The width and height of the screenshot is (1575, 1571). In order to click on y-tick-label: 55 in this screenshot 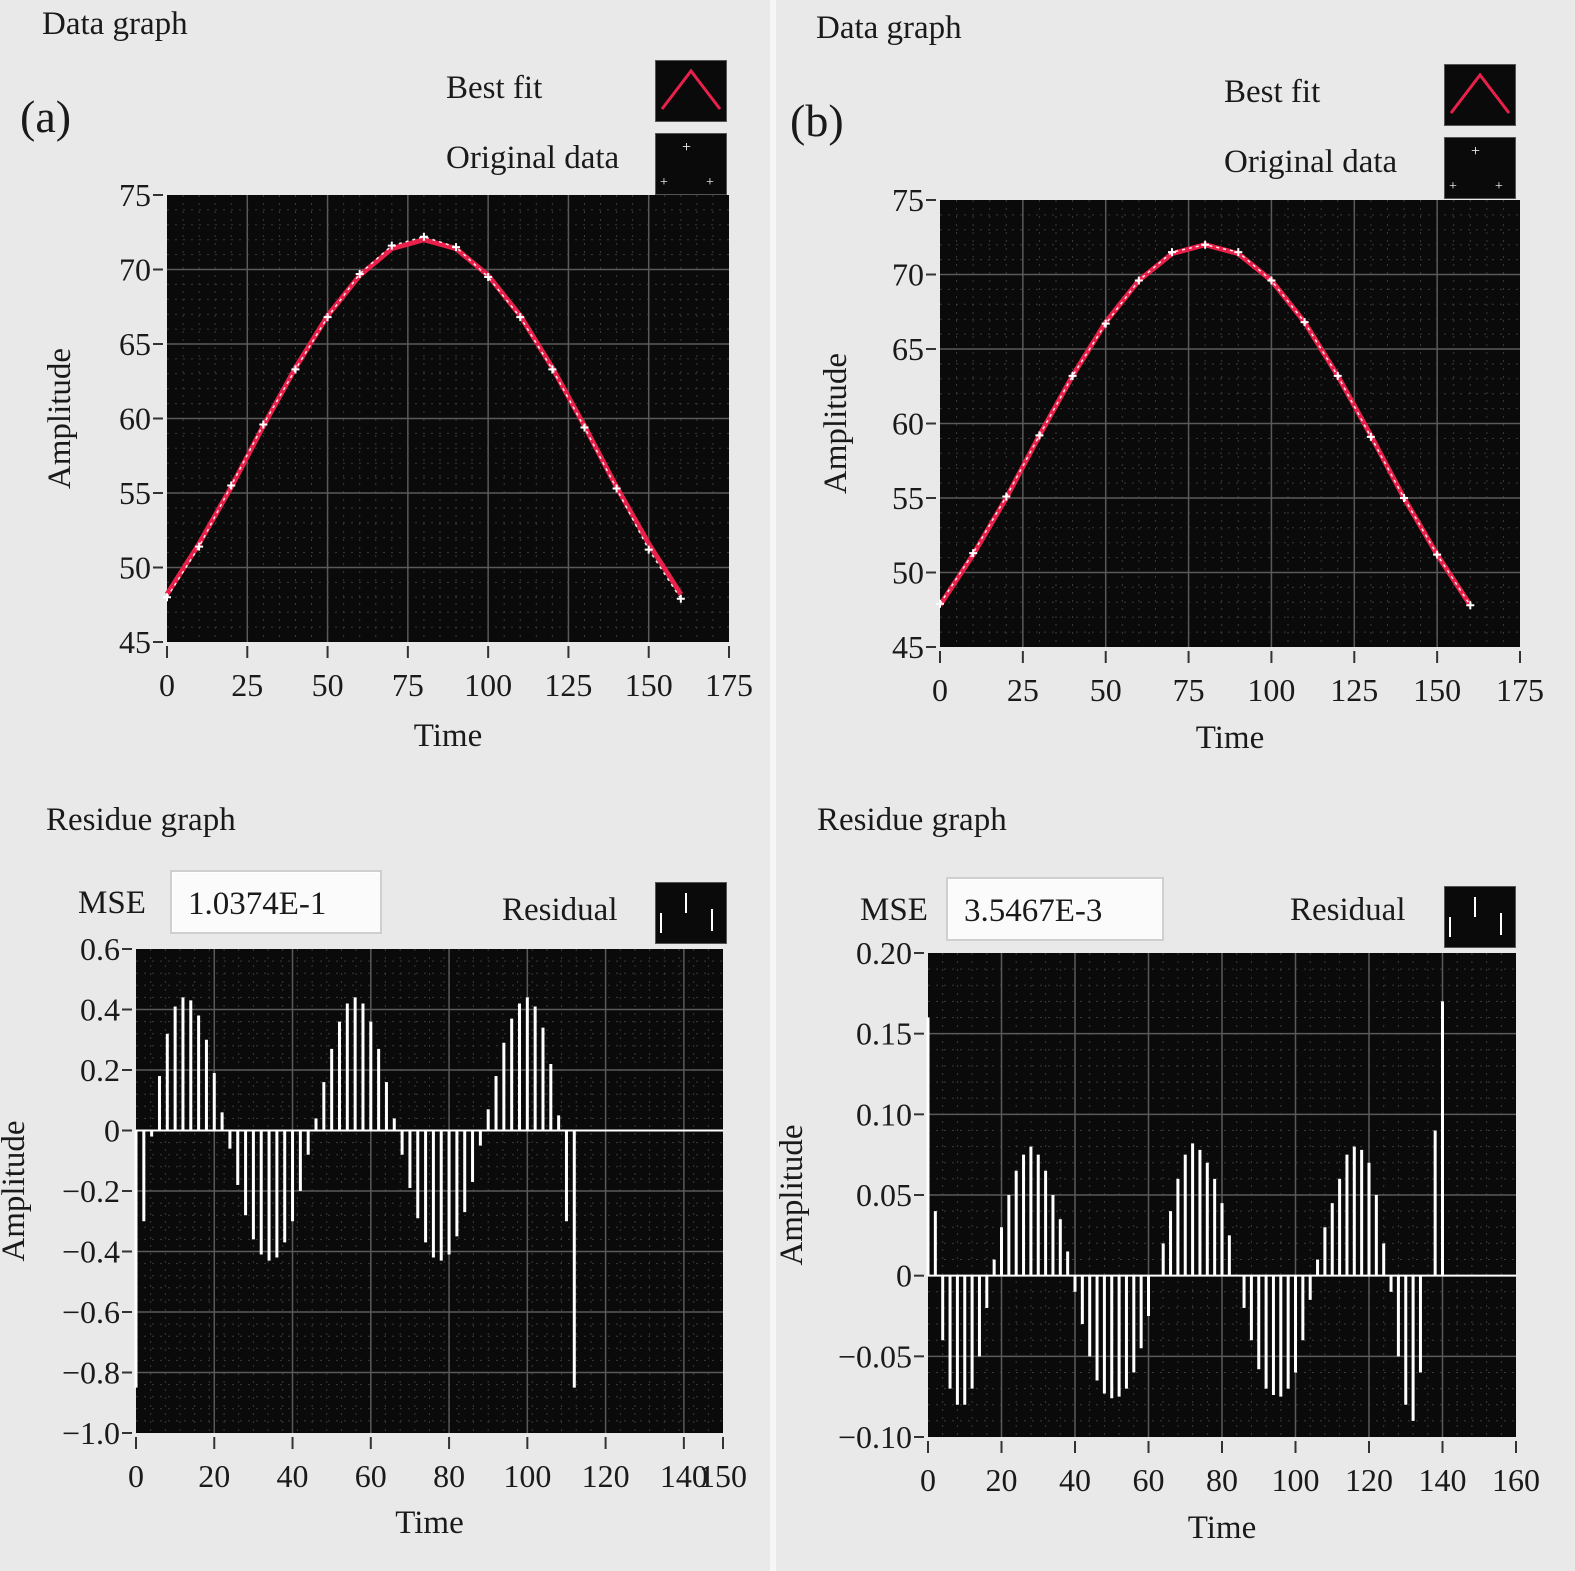, I will do `click(135, 493)`.